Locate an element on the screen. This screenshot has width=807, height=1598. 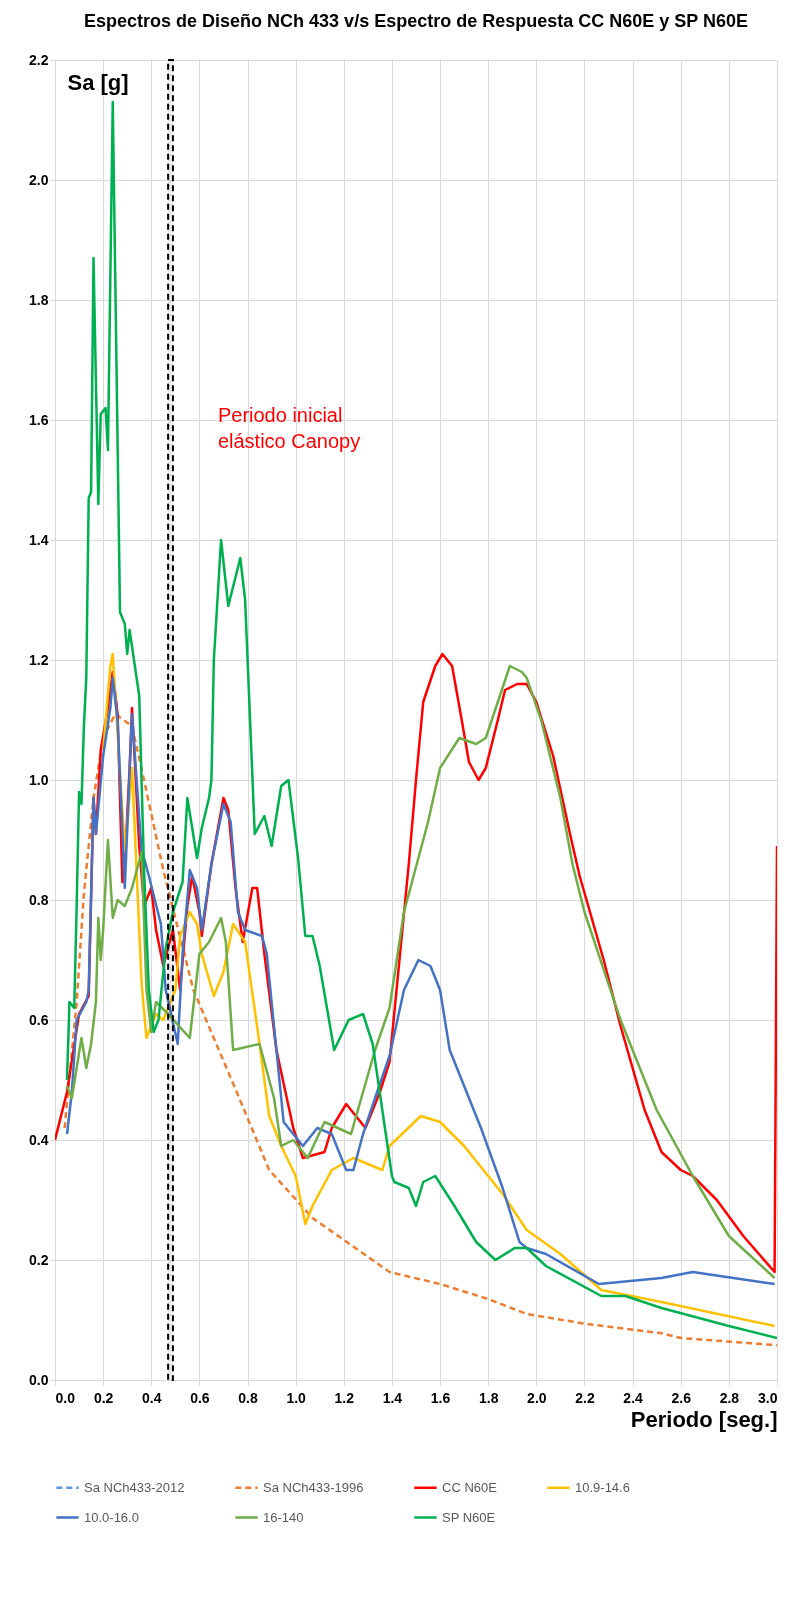
y-tick-label: 0.6 is located at coordinates (39, 1019).